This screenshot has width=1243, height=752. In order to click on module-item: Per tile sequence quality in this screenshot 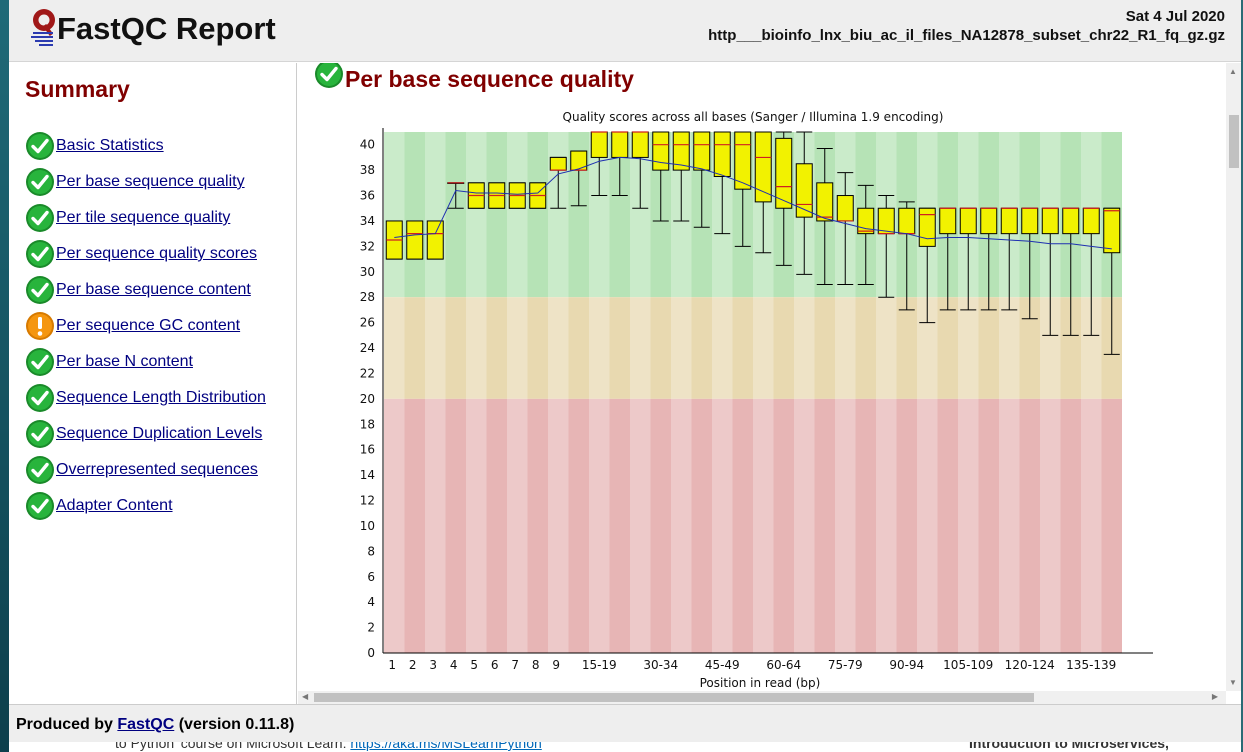, I will do `click(145, 218)`.